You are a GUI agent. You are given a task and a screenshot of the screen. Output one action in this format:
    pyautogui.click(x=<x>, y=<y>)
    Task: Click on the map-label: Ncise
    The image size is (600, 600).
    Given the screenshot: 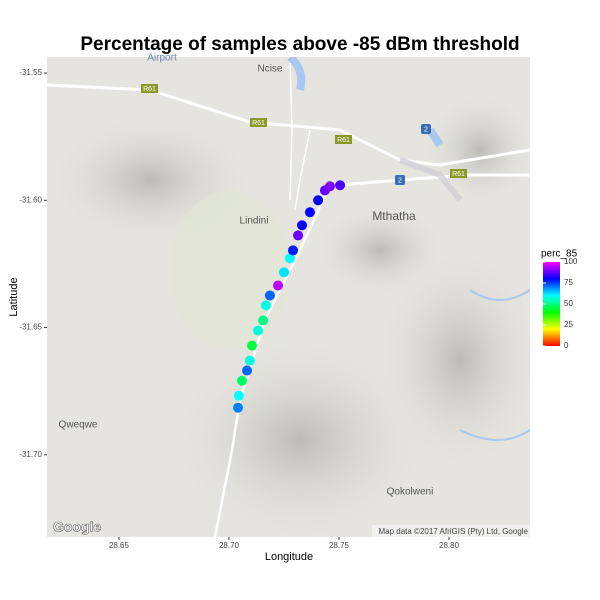 What is the action you would take?
    pyautogui.click(x=269, y=69)
    